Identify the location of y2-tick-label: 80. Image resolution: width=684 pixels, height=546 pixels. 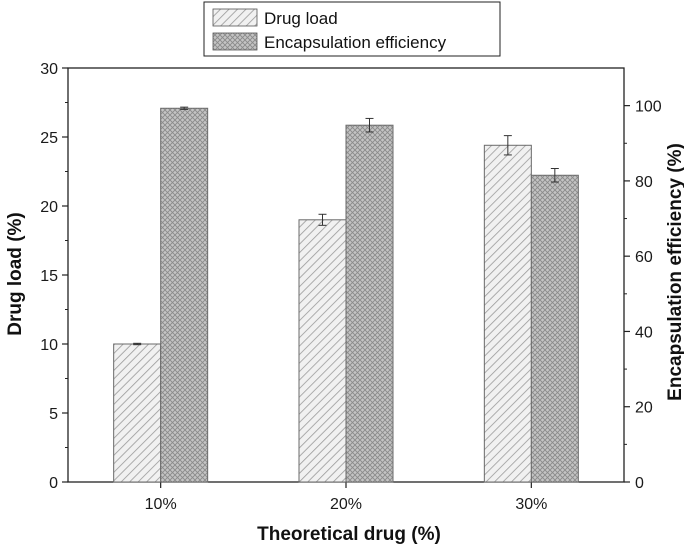
(644, 182).